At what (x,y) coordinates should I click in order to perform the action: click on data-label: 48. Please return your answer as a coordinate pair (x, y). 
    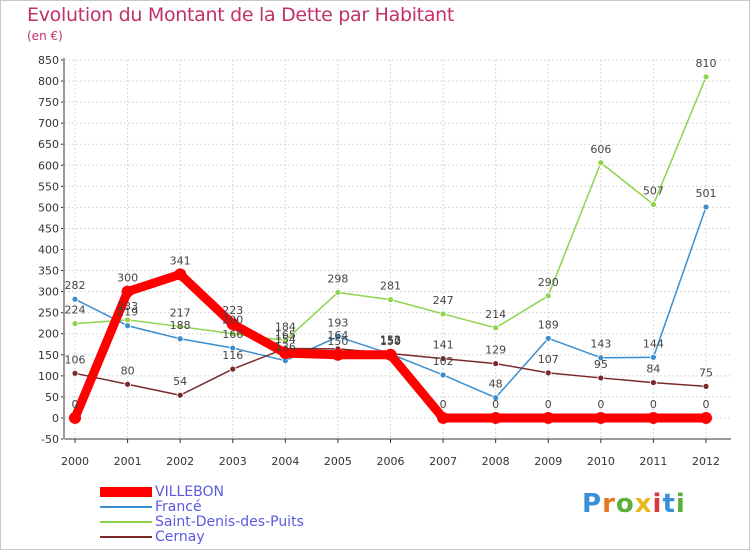
    Looking at the image, I should click on (496, 384).